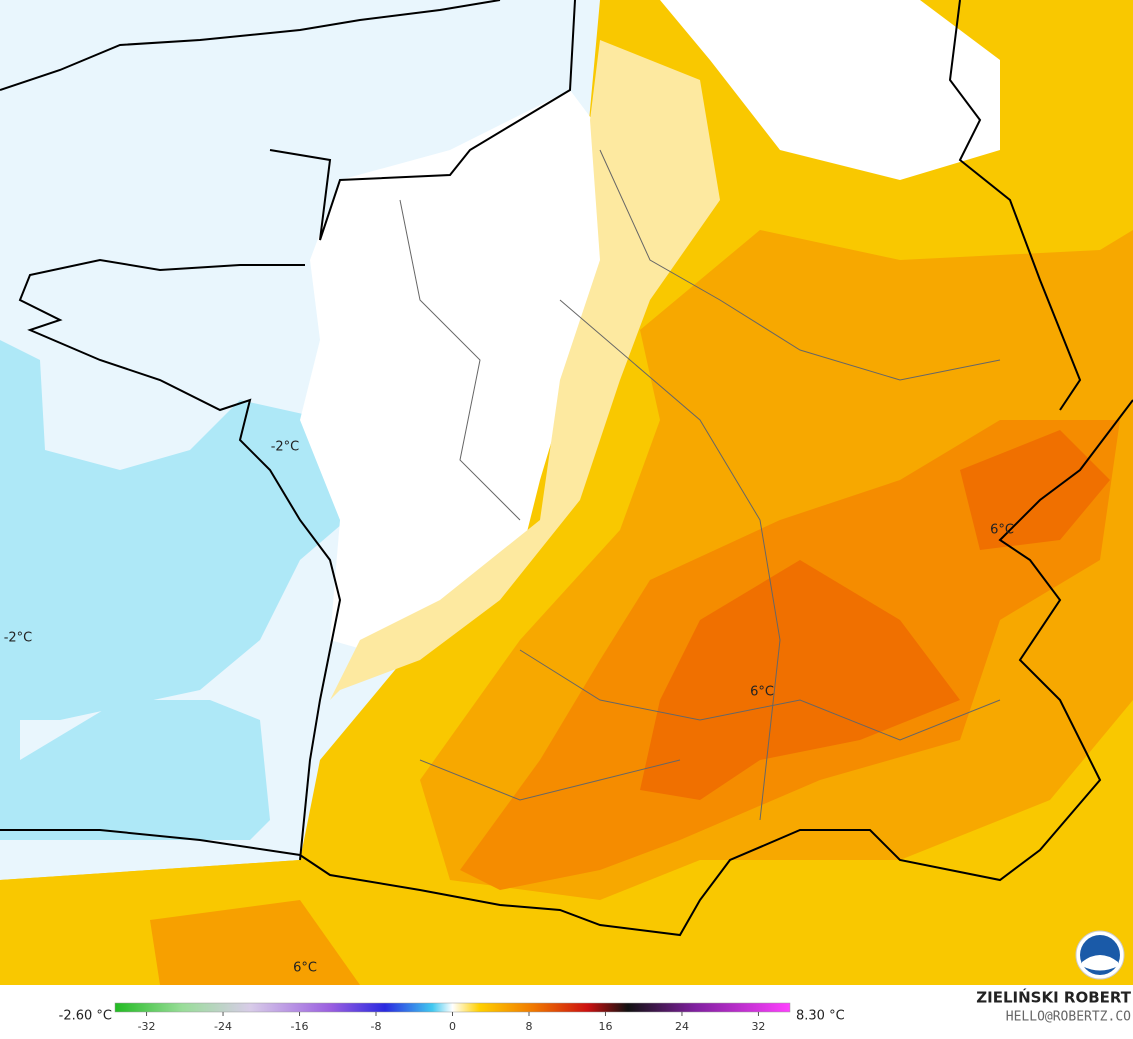  I want to click on colorbar-max: 8.30 °C, so click(820, 1016).